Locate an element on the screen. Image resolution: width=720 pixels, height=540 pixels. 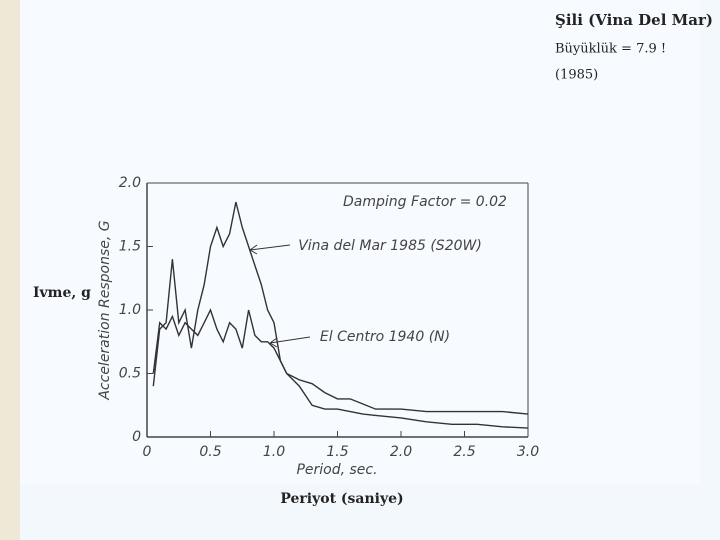
year: (1985) is located at coordinates (576, 75).